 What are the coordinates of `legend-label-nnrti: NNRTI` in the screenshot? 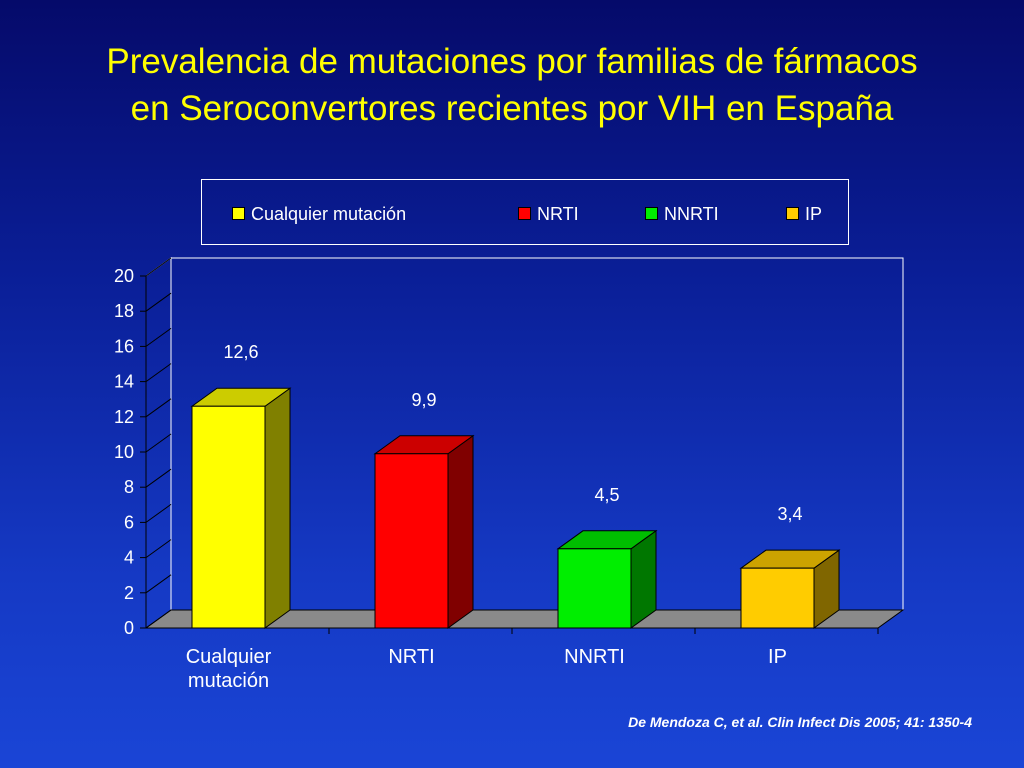 It's located at (691, 214).